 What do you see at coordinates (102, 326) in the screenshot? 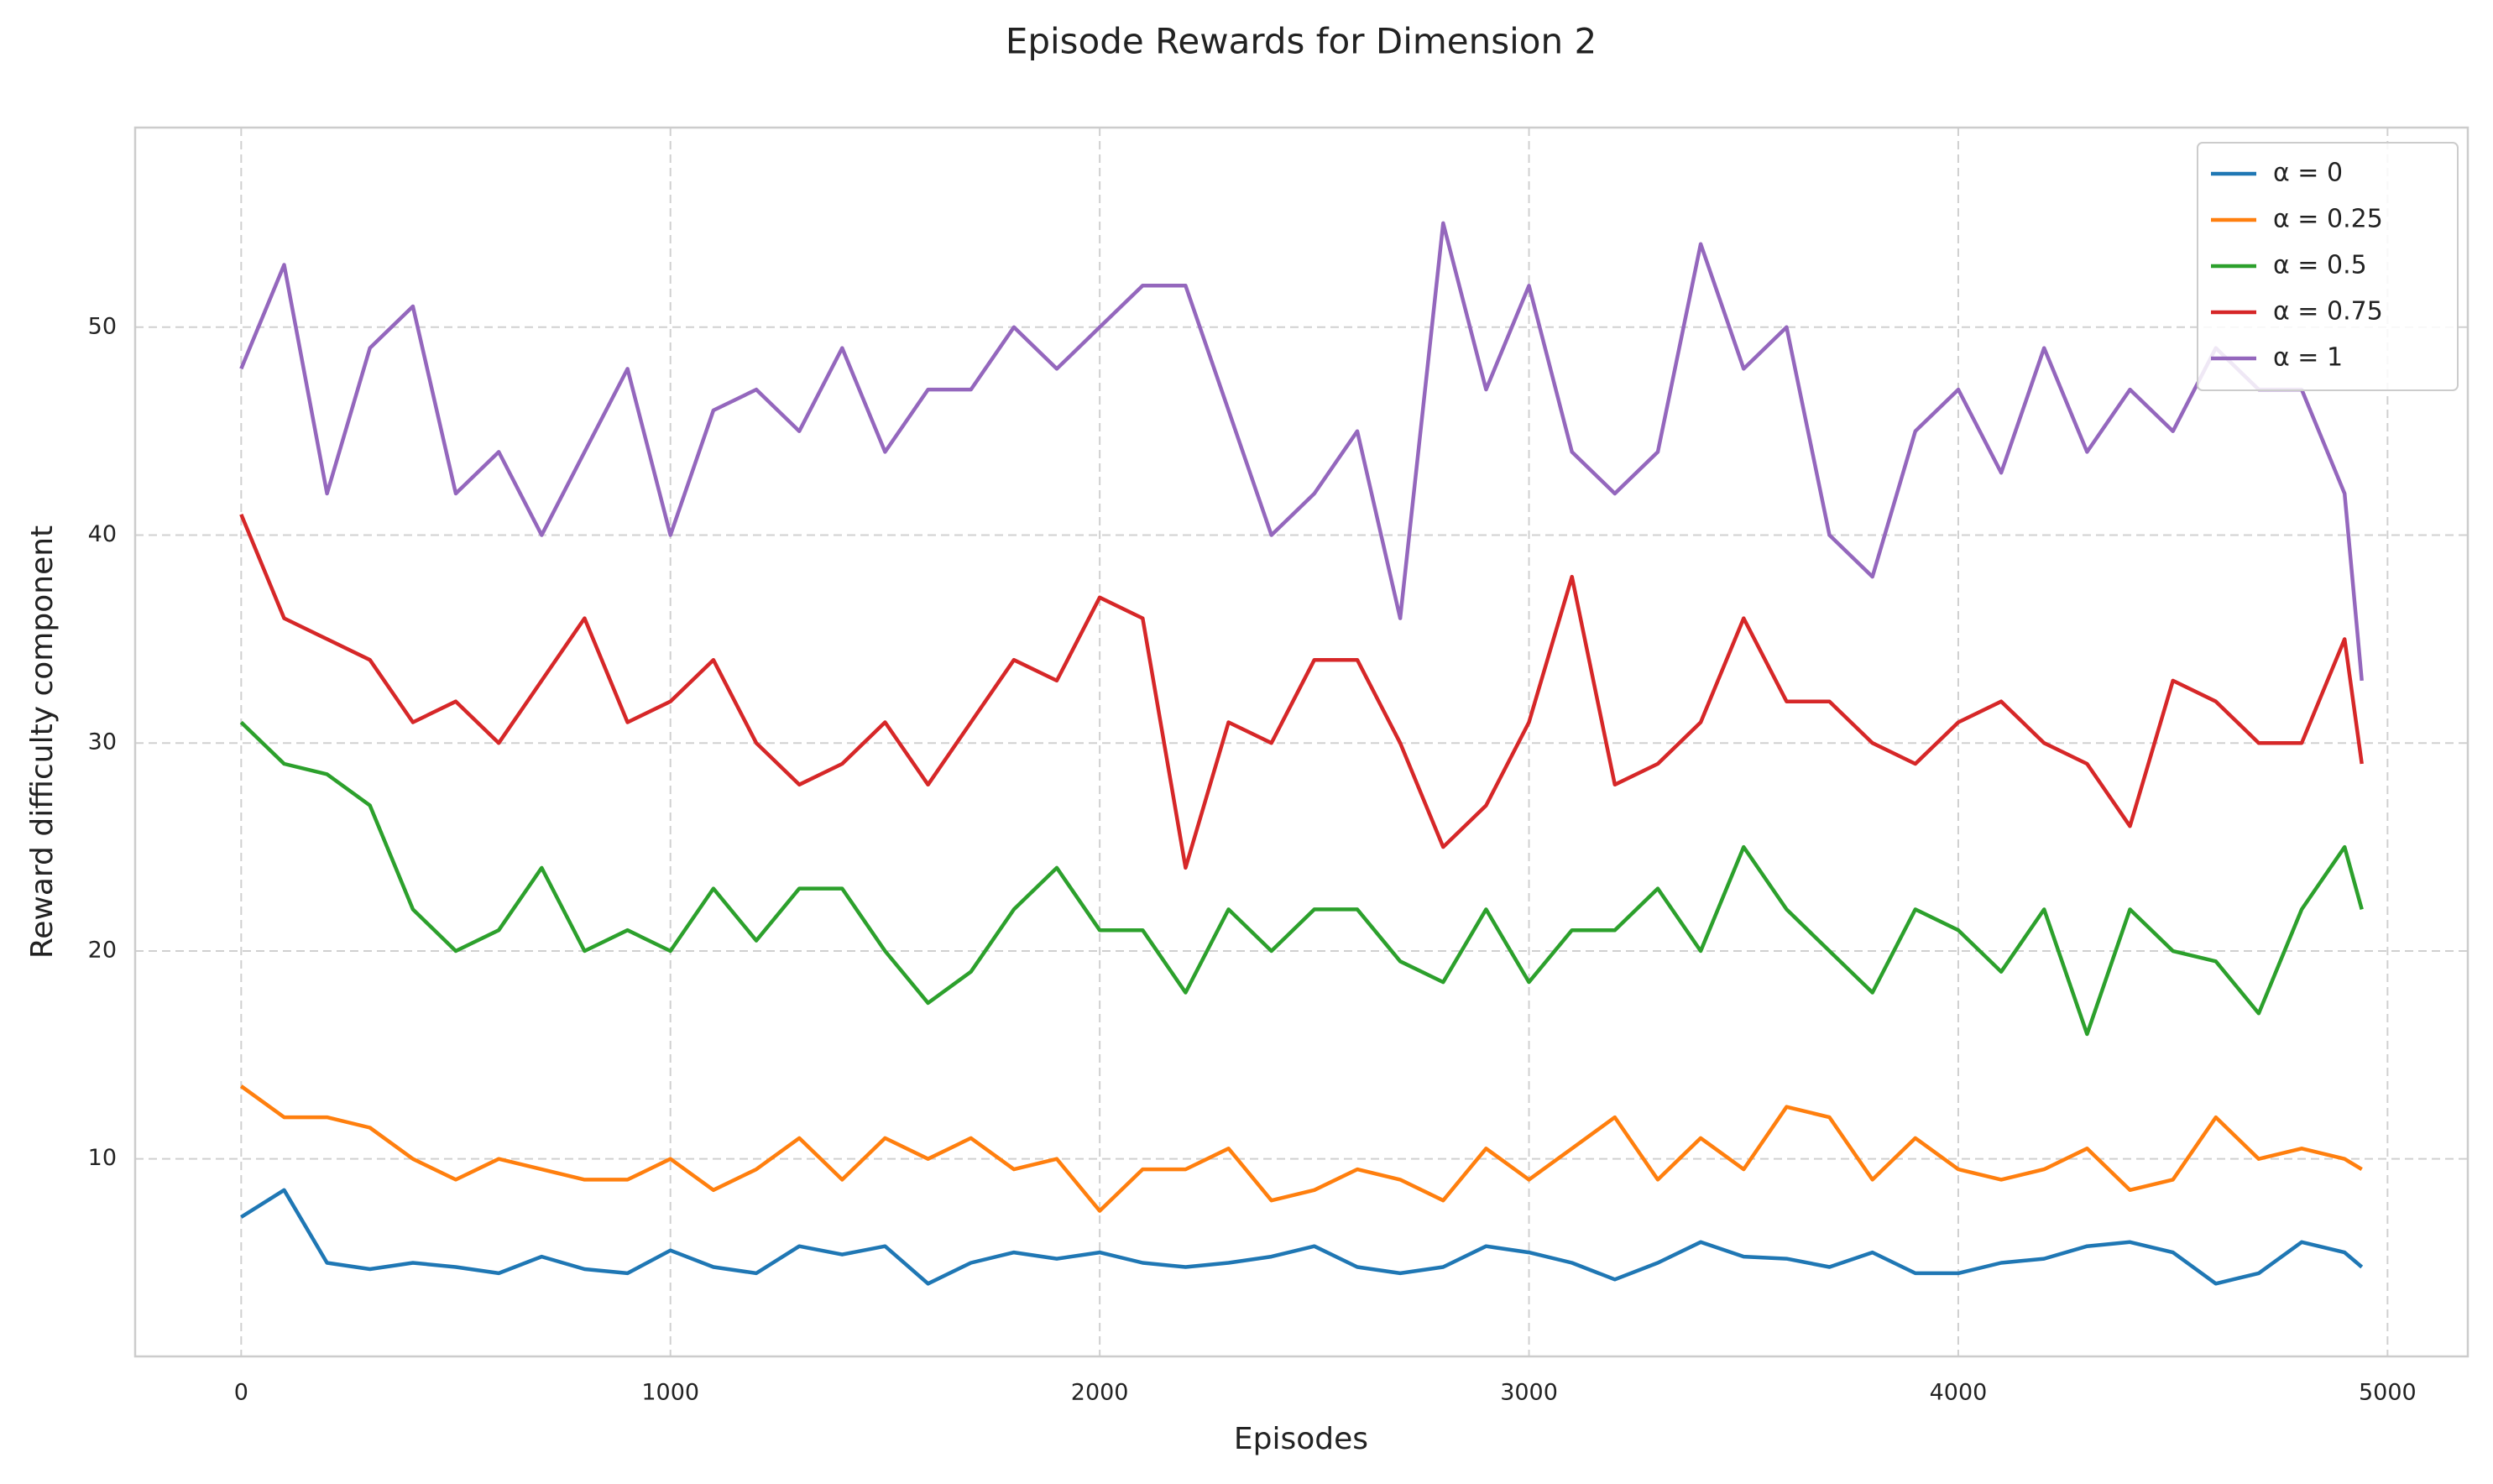
I see `y-tick-label: 50` at bounding box center [102, 326].